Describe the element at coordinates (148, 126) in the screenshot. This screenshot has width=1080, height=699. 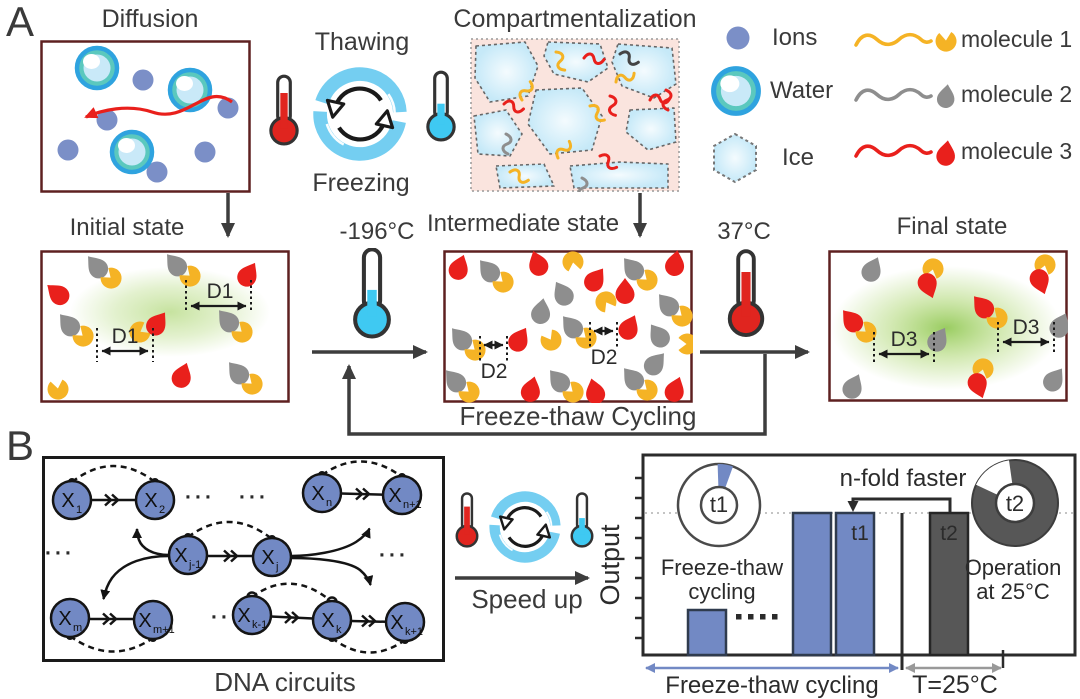
I see `ion-dots` at that location.